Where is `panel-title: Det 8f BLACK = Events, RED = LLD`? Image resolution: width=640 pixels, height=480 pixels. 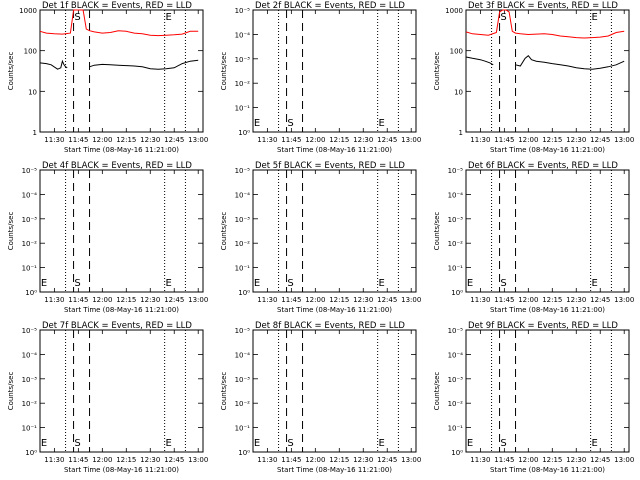 panel-title: Det 8f BLACK = Events, RED = LLD is located at coordinates (330, 326).